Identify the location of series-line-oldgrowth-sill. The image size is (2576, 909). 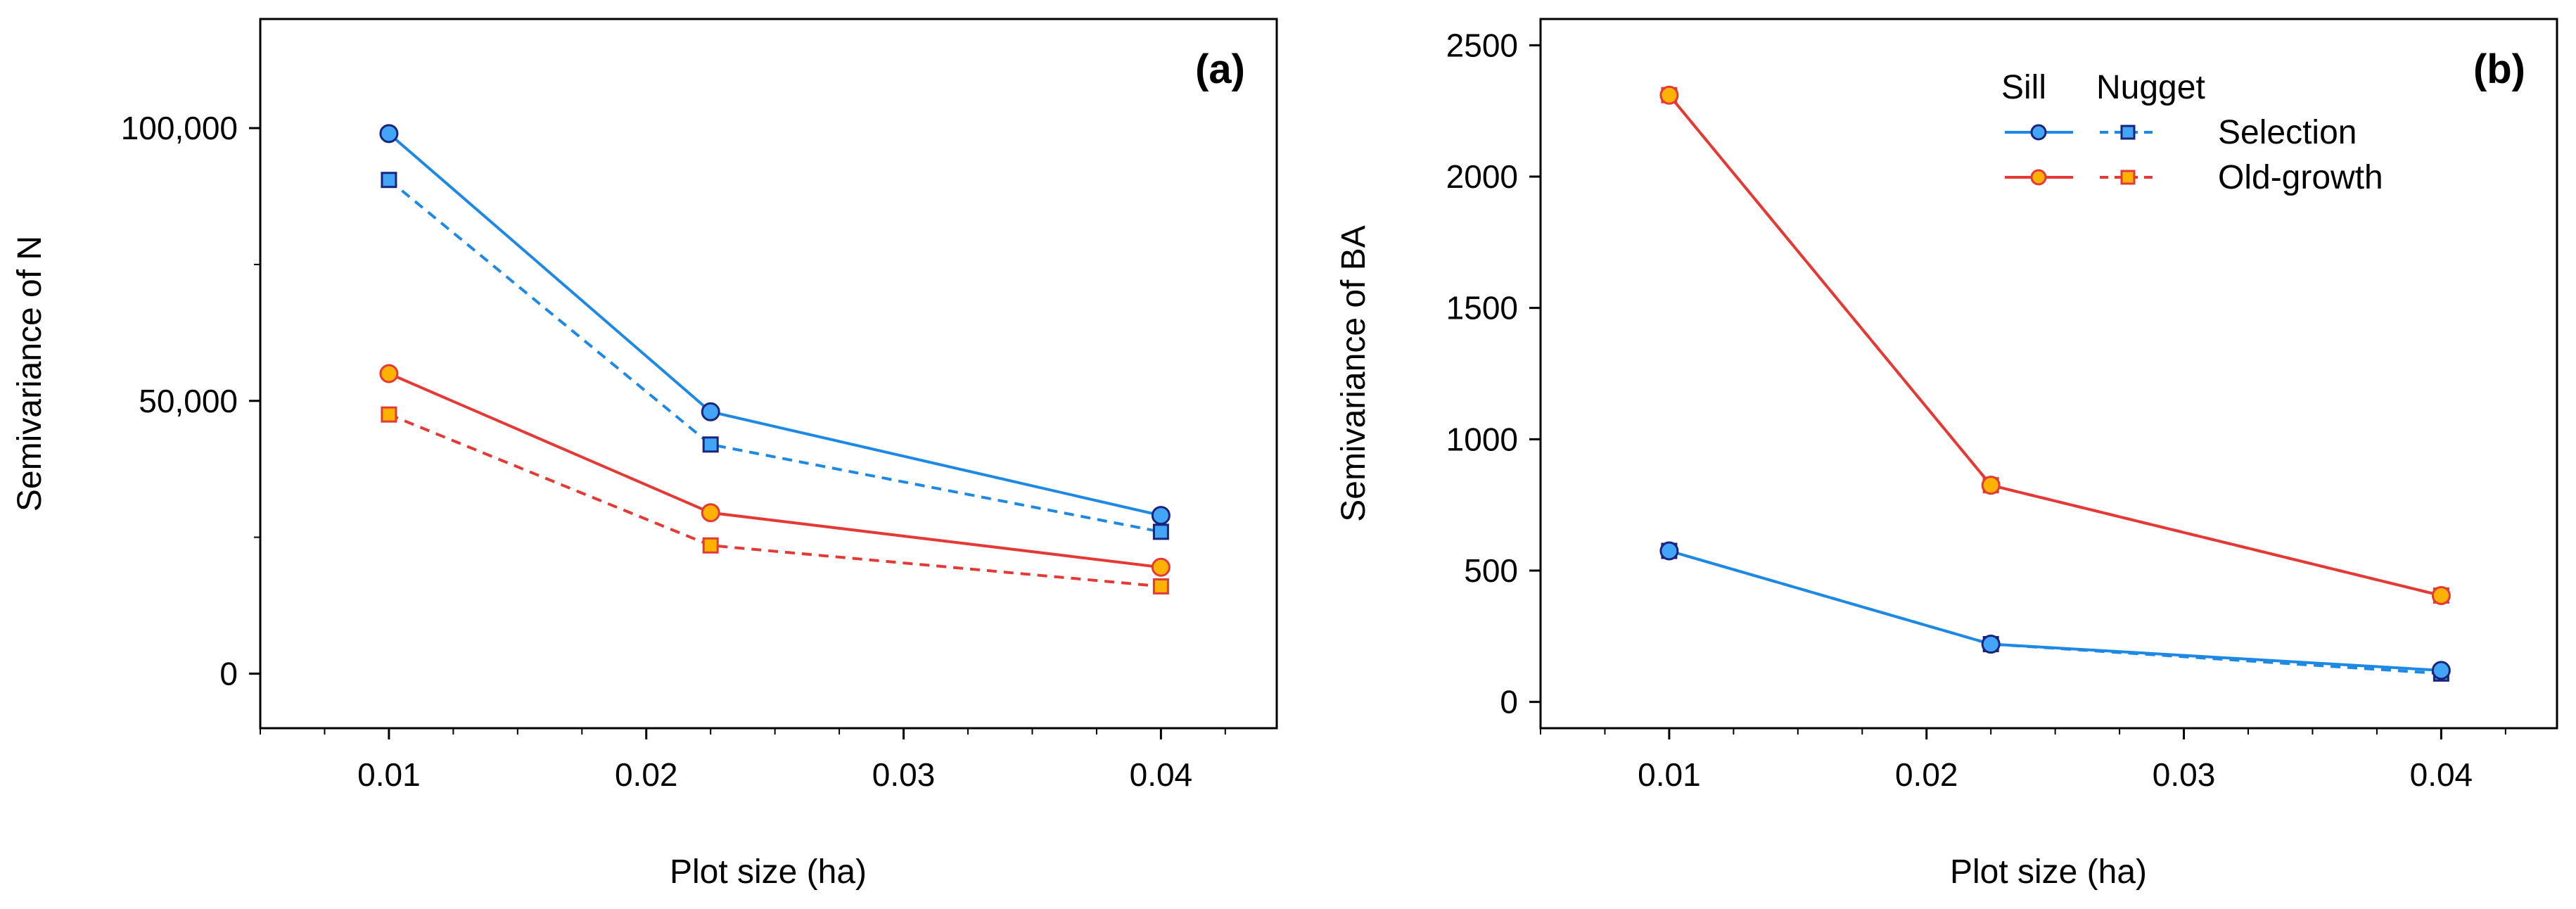
(774, 471).